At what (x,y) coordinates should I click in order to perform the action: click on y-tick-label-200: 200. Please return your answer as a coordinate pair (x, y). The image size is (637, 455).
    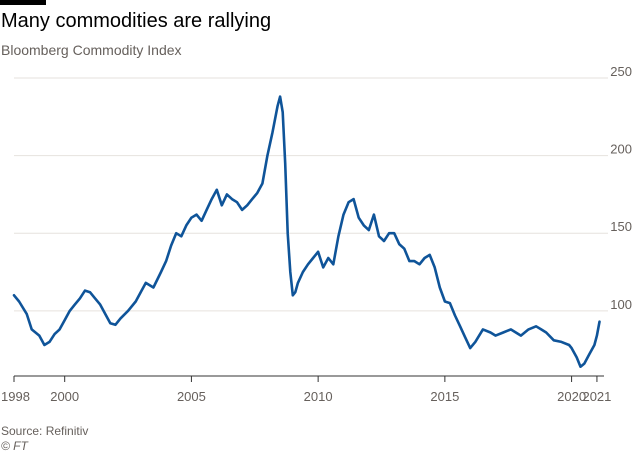
    Looking at the image, I should click on (621, 149).